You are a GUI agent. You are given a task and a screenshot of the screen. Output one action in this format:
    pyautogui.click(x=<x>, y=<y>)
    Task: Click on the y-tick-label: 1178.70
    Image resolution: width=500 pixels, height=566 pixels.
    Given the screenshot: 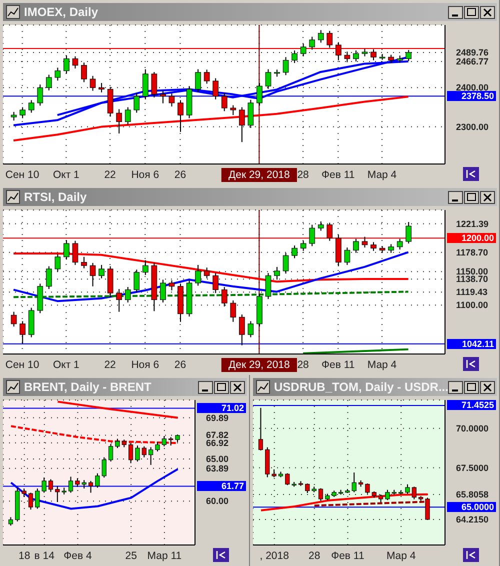 What is the action you would take?
    pyautogui.click(x=472, y=252)
    